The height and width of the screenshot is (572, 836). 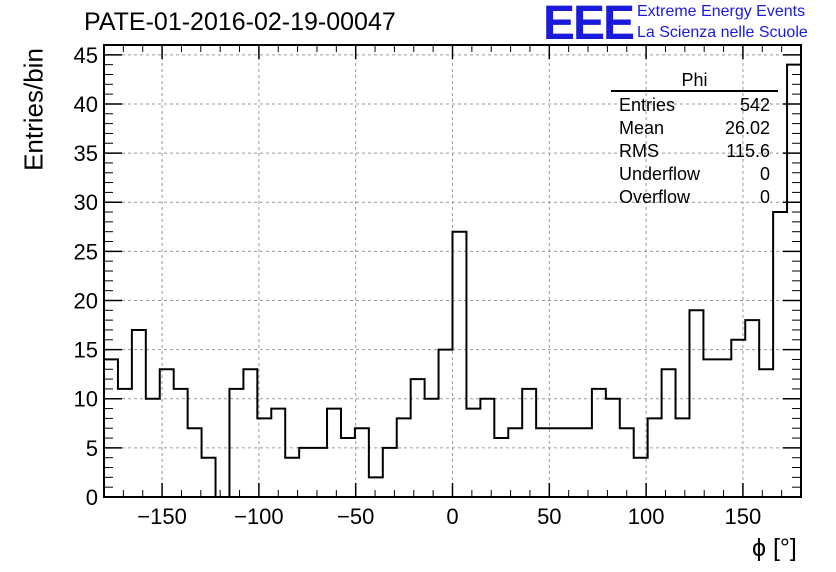 What do you see at coordinates (748, 151) in the screenshot?
I see `stats-value: 115.6` at bounding box center [748, 151].